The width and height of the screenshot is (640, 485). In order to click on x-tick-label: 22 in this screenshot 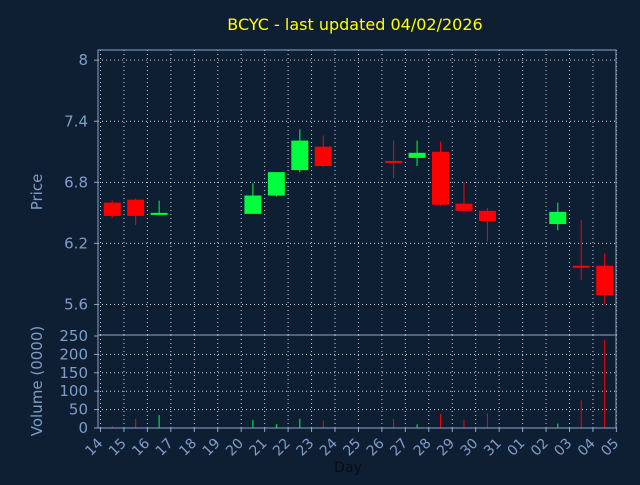, I will do `click(282, 448)`.